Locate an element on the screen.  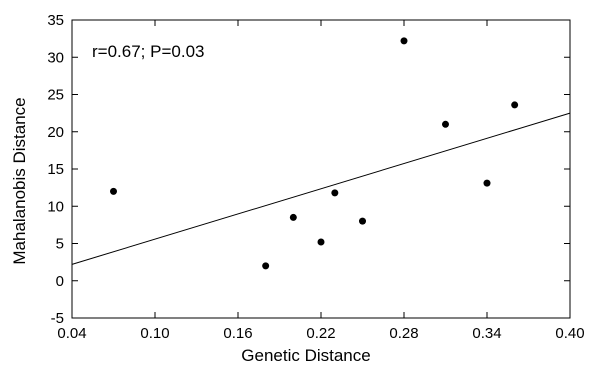
x-tick-label: 0.16 is located at coordinates (237, 333).